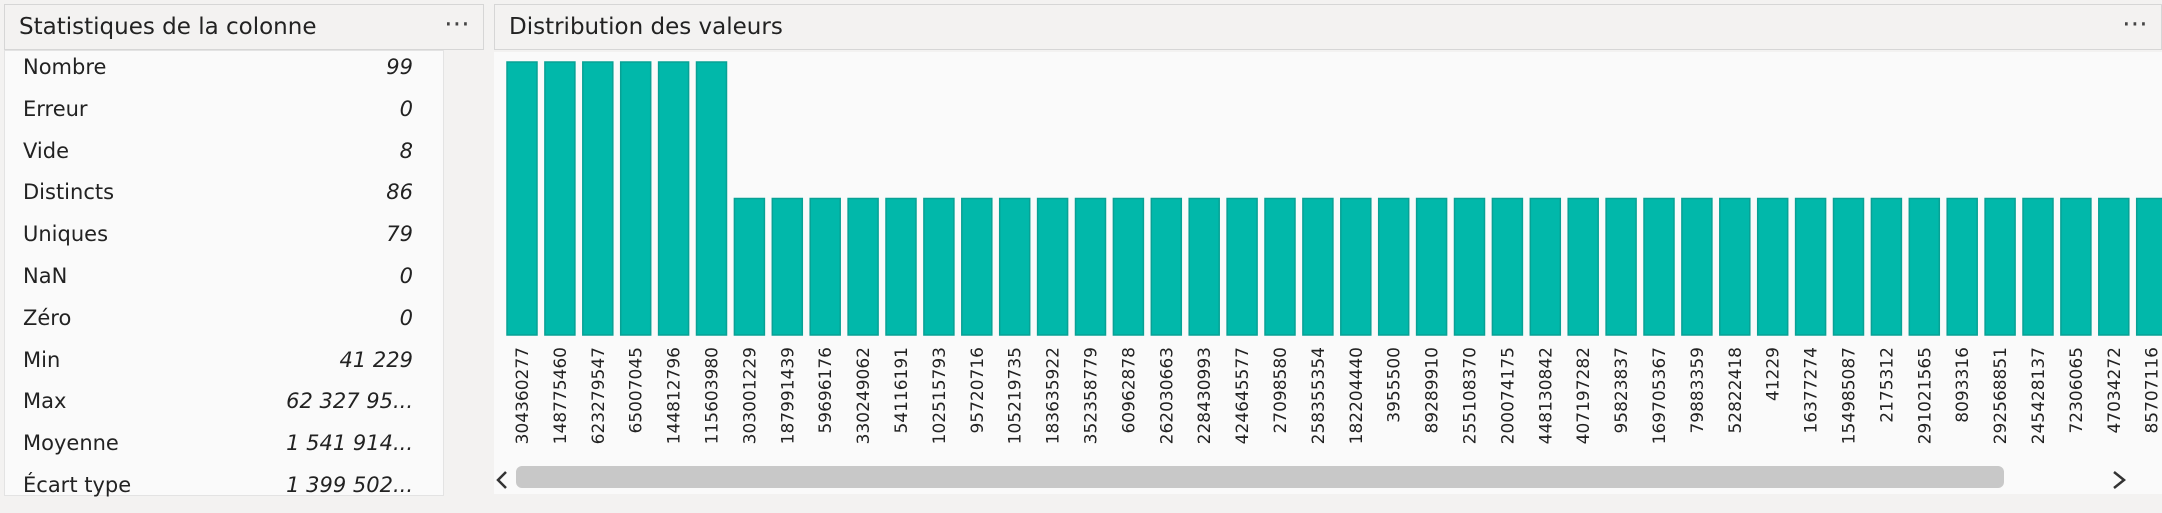 This screenshot has height=513, width=2162. What do you see at coordinates (2039, 395) in the screenshot?
I see `x-tick-label: 245428137` at bounding box center [2039, 395].